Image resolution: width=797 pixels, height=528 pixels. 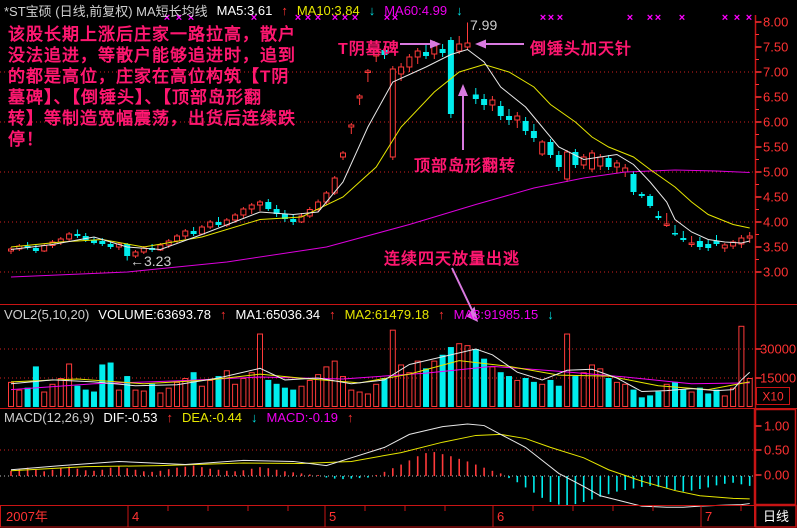 What do you see at coordinates (775, 222) in the screenshot?
I see `svg-text: 4.00` at bounding box center [775, 222].